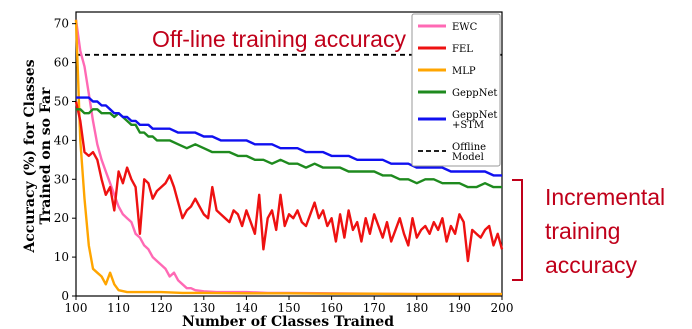 Image resolution: width=692 pixels, height=329 pixels. Describe the element at coordinates (61, 24) in the screenshot. I see `y-tick-label: 70` at that location.